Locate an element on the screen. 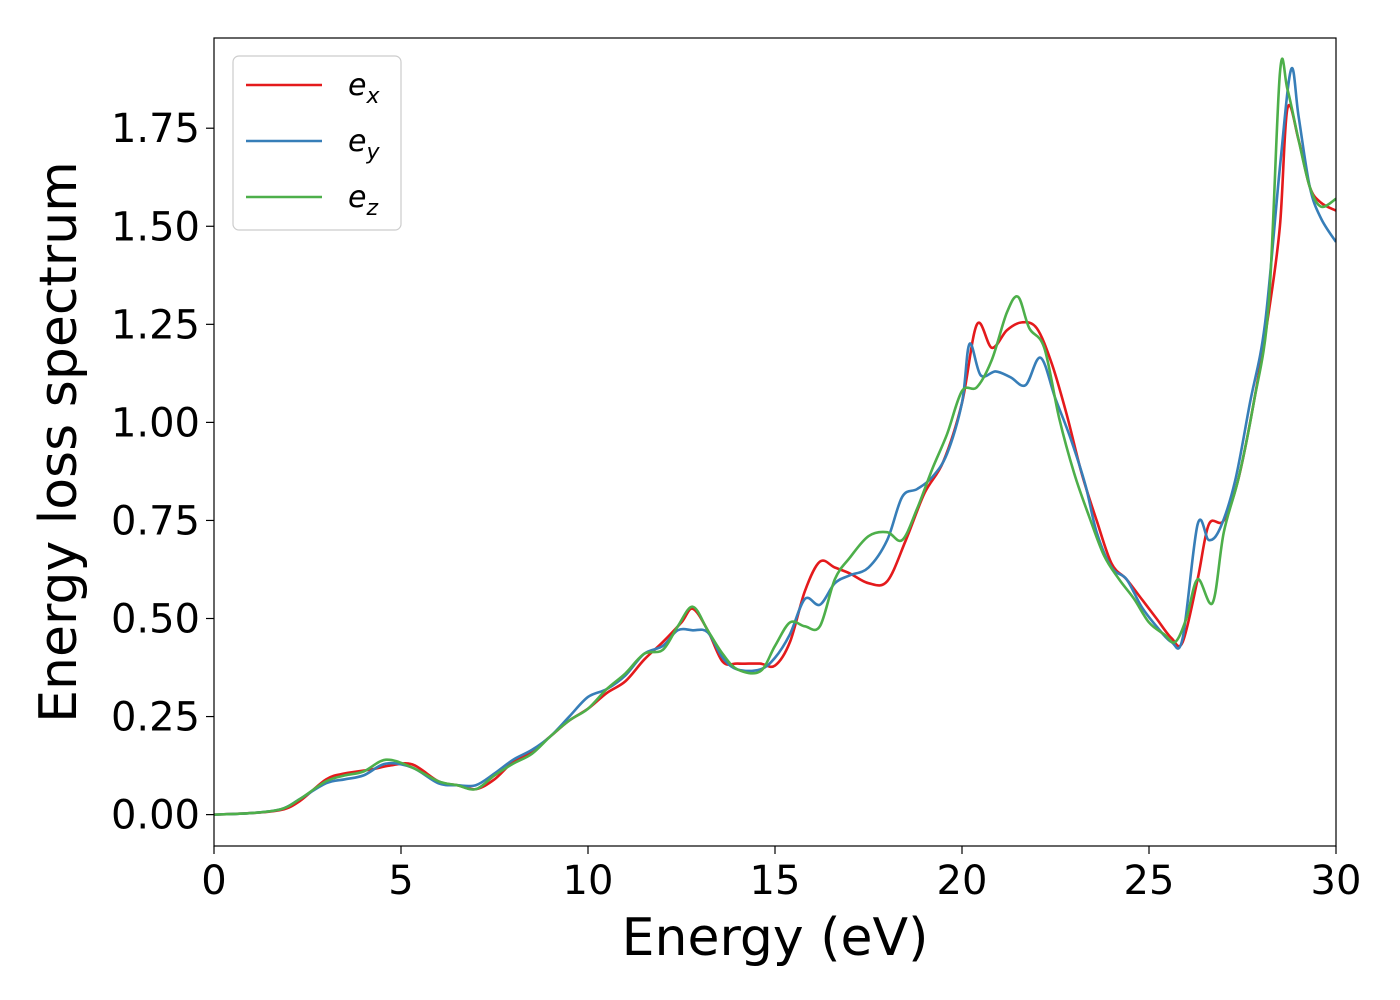 This screenshot has height=1000, width=1400. legend-label-y: ey is located at coordinates (364, 144).